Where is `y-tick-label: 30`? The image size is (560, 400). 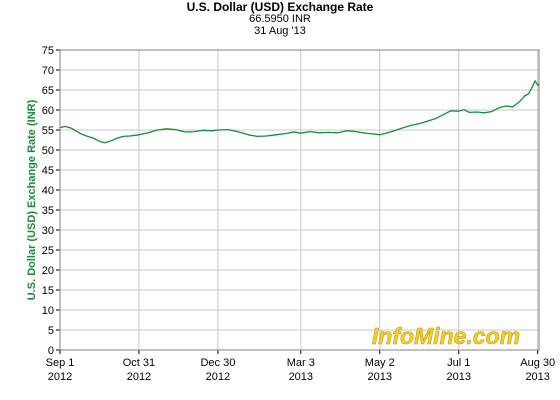 y-tick-label: 30 is located at coordinates (48, 231).